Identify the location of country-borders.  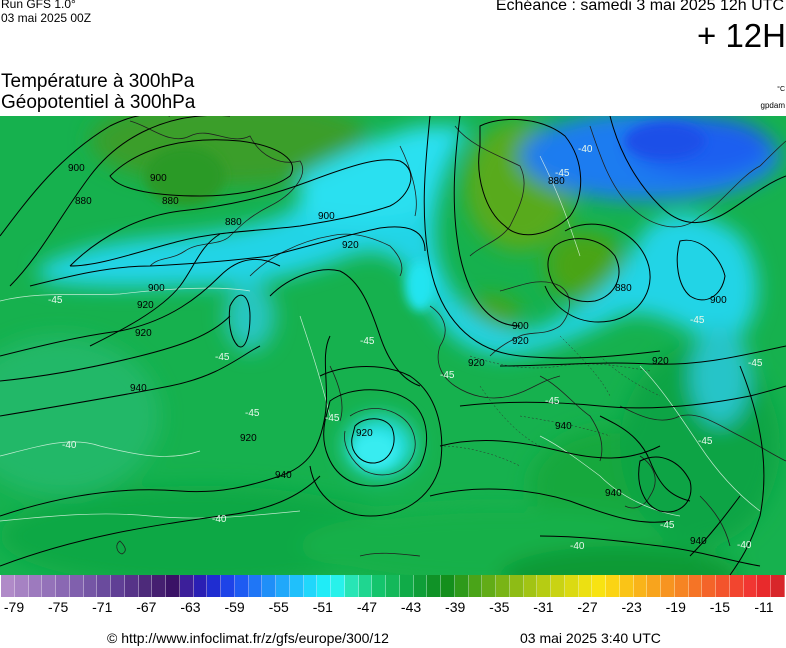
(550, 401).